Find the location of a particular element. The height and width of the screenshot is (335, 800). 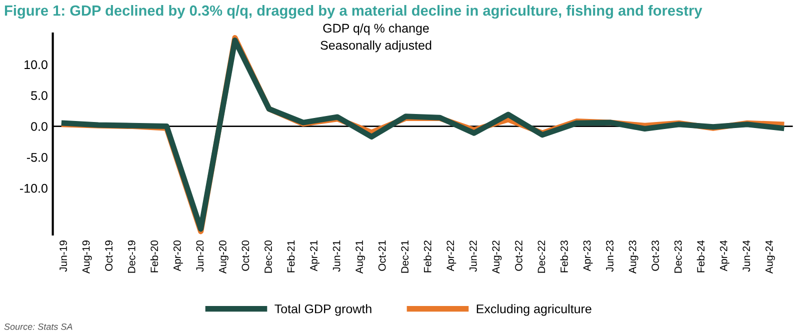

x-tick-label: Oct-20 is located at coordinates (246, 255).